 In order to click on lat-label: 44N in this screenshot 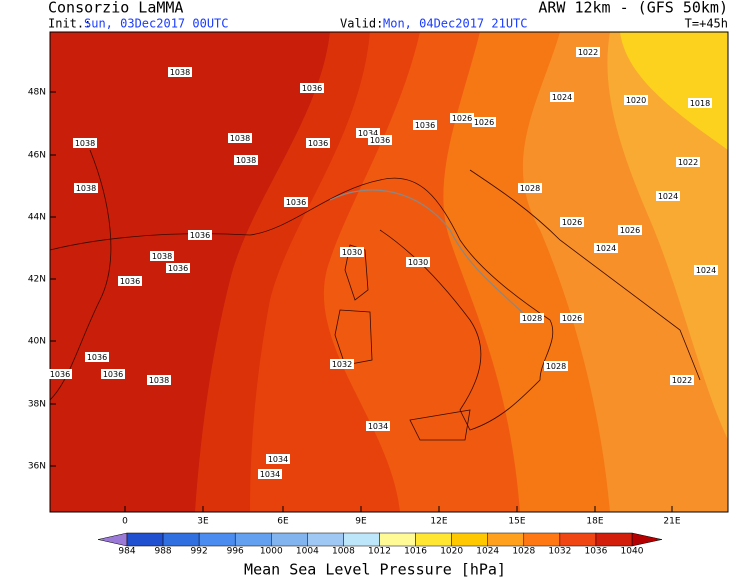, I will do `click(37, 218)`.